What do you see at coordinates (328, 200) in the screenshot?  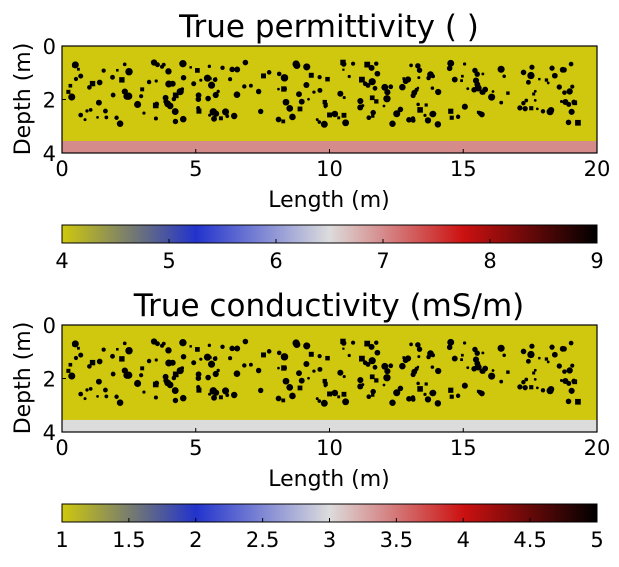 I see `x-axis-label: Length (m)` at bounding box center [328, 200].